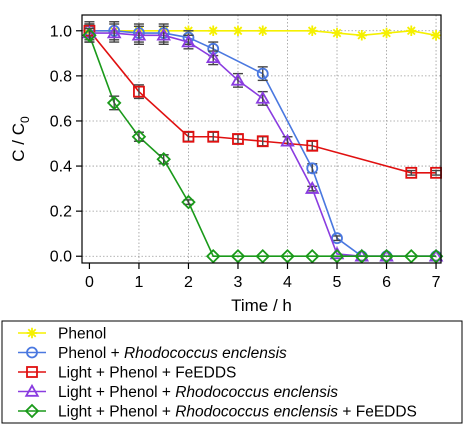 Image resolution: width=463 pixels, height=425 pixels. What do you see at coordinates (337, 282) in the screenshot?
I see `x-tick-label: 5` at bounding box center [337, 282].